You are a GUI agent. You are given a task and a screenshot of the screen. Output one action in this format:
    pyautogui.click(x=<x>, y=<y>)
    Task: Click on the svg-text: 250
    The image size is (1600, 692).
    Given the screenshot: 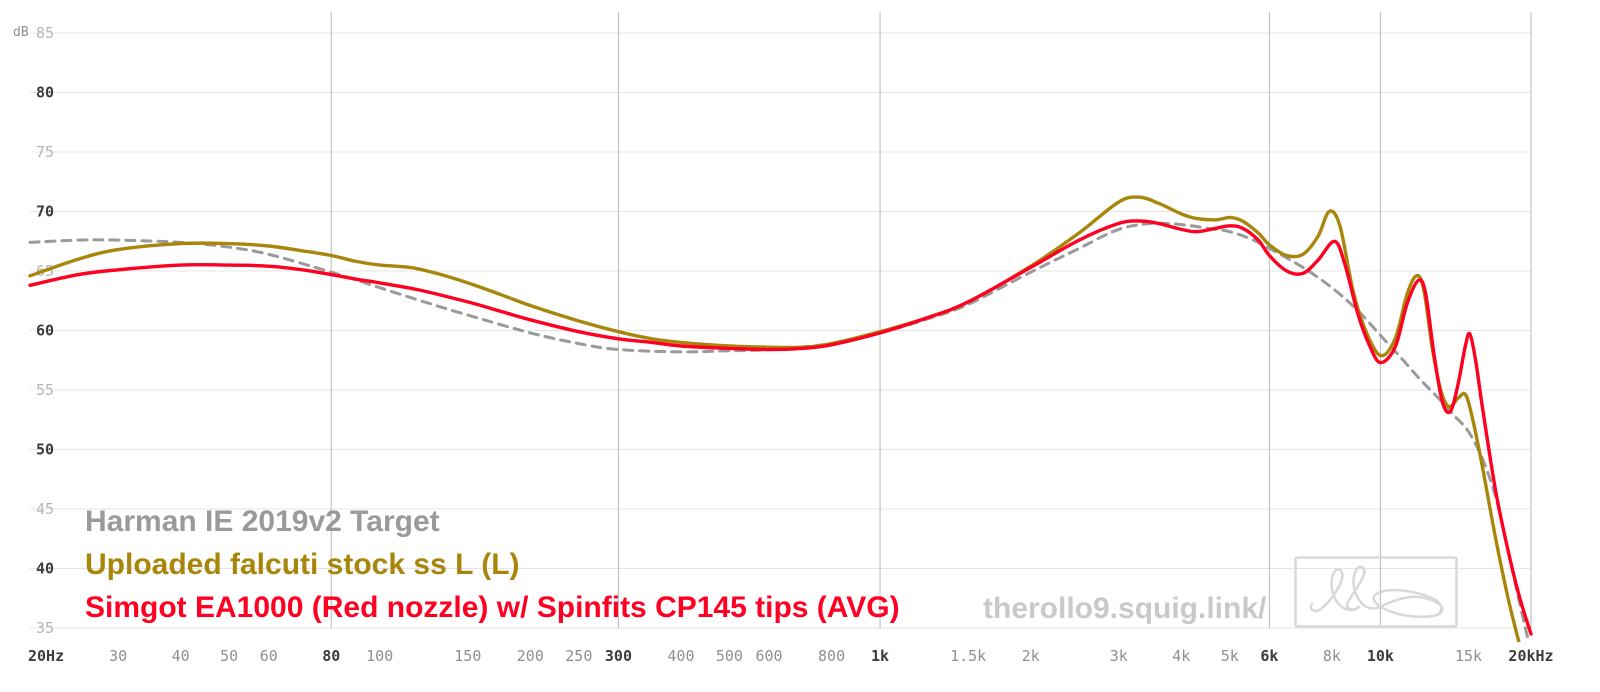 What is the action you would take?
    pyautogui.click(x=578, y=656)
    